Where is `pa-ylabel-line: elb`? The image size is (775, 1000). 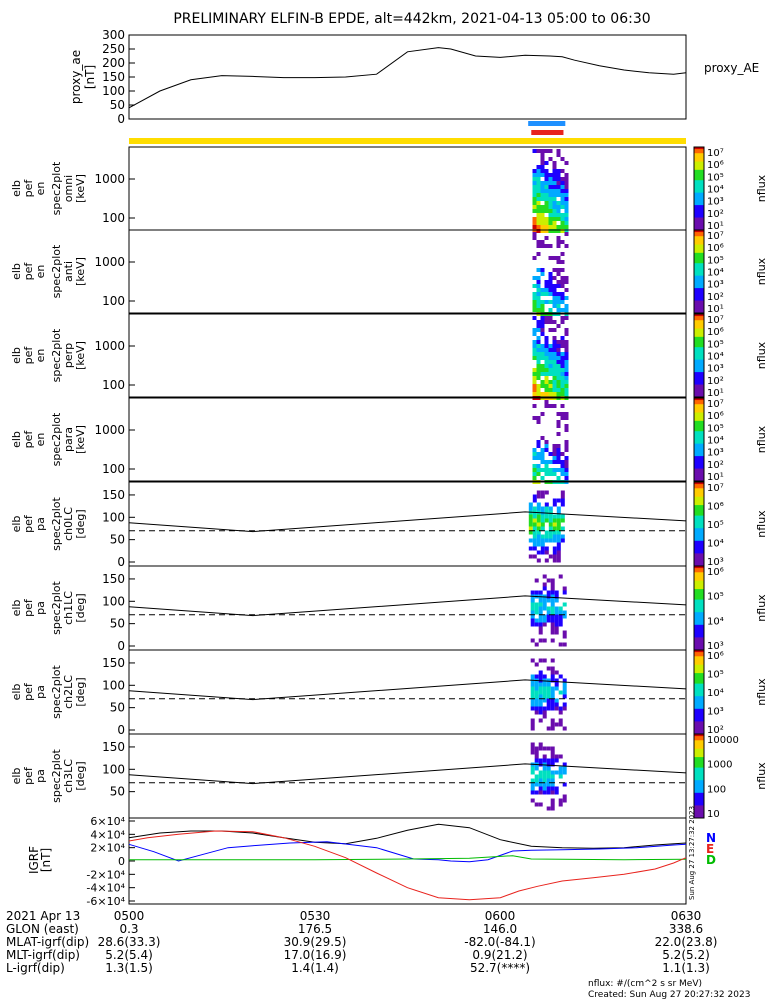 pa-ylabel-line: elb is located at coordinates (16, 776).